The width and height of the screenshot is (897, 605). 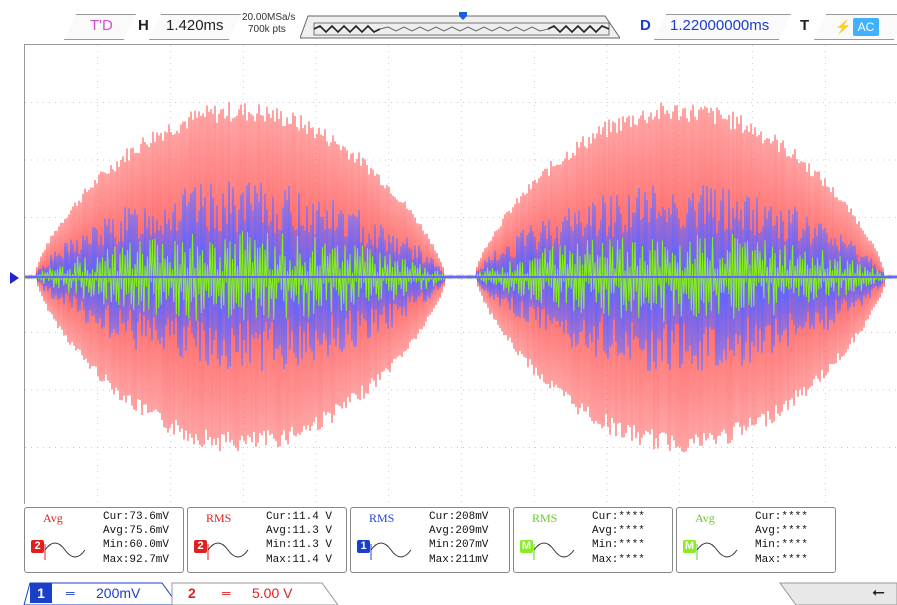 I want to click on measurement-maximum: Max:92.7mV, so click(x=136, y=560).